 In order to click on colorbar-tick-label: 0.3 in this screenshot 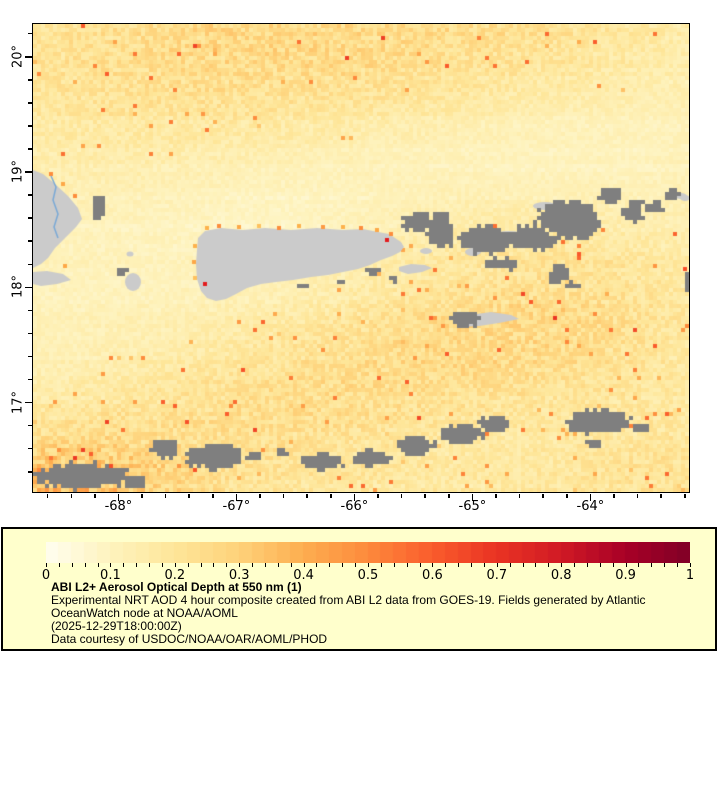, I will do `click(239, 575)`.